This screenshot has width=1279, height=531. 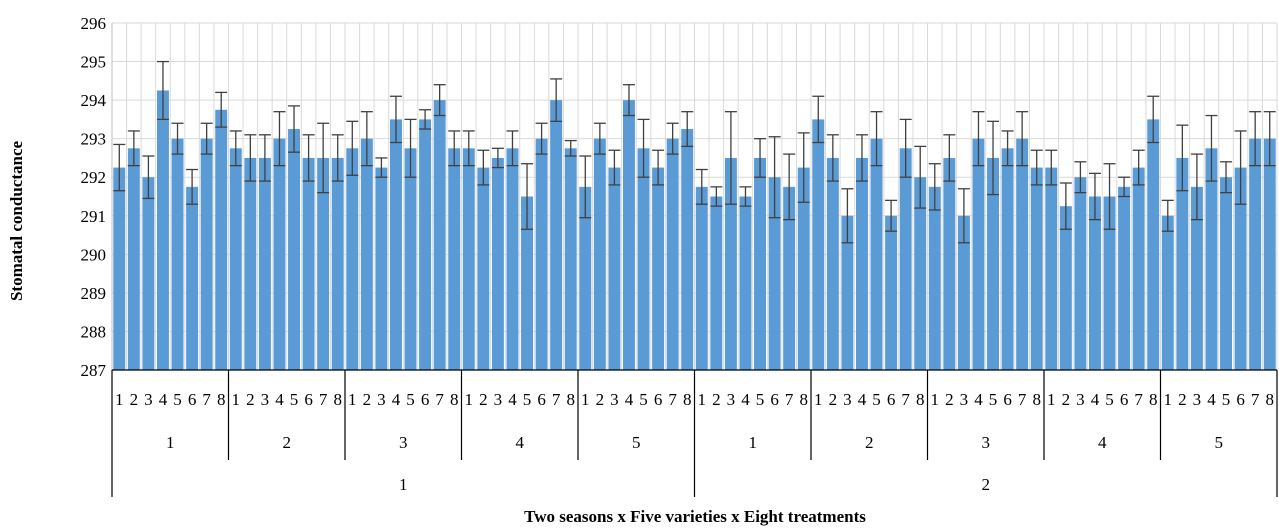 What do you see at coordinates (403, 484) in the screenshot?
I see `season-label: 1` at bounding box center [403, 484].